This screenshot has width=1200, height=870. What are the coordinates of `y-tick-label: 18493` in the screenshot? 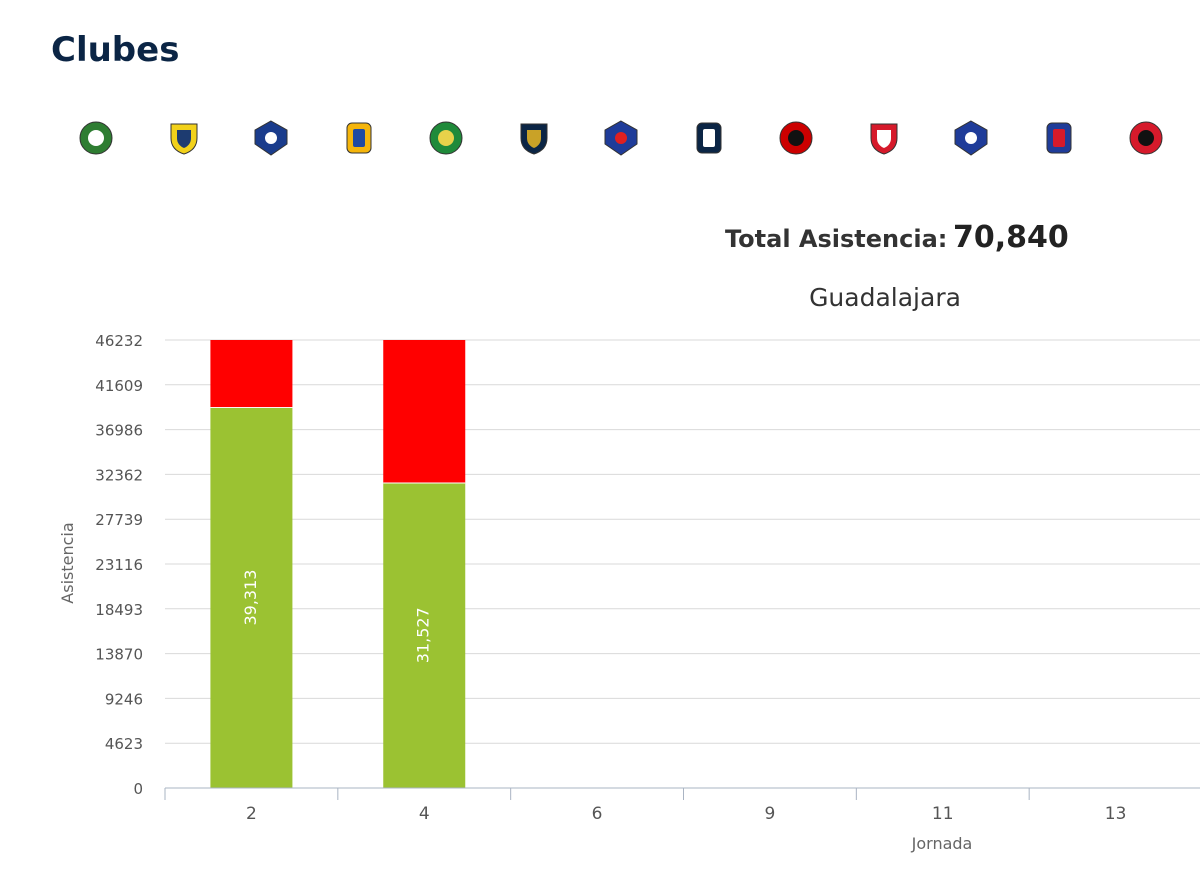 It's located at (119, 610).